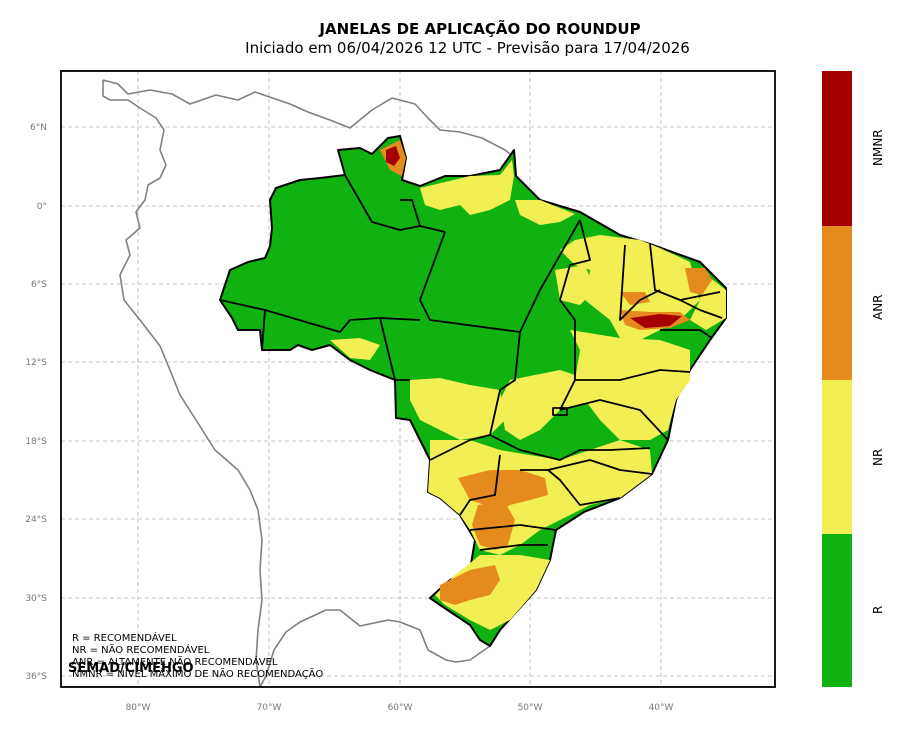 Image resolution: width=905 pixels, height=731 pixels. What do you see at coordinates (534, 237) in the screenshot?
I see `nmnr-areas` at bounding box center [534, 237].